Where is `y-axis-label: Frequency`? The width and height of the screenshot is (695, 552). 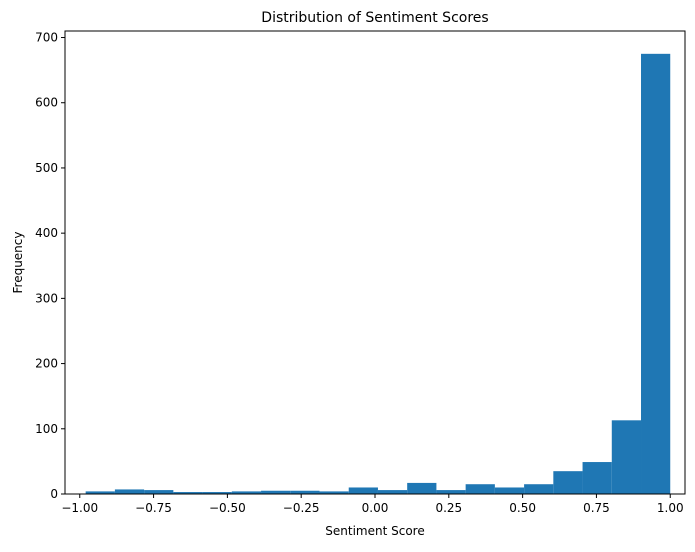 y-axis-label: Frequency is located at coordinates (18, 263).